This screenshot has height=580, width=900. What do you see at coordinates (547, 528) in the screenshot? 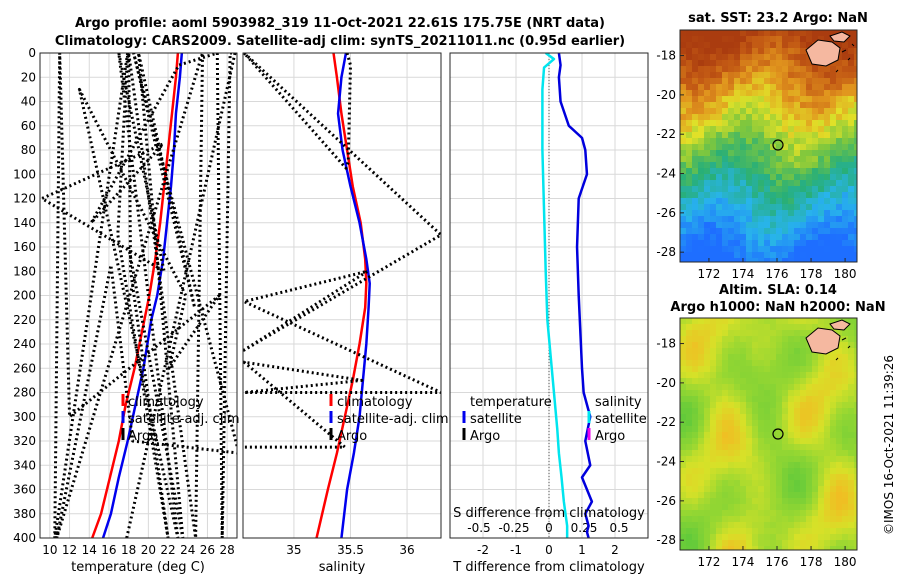
I see `difference-s-tick-labels: -0.5 -0.25 0 0.25 0.5` at bounding box center [547, 528].